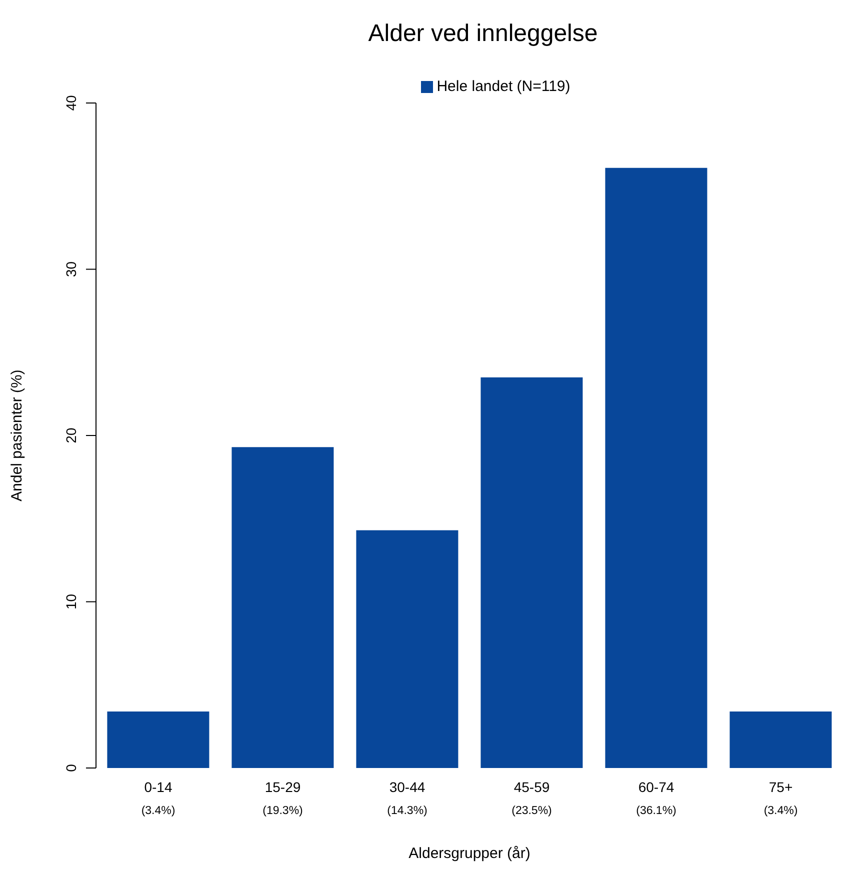 This screenshot has height=876, width=843. I want to click on x-tick-label: 30-44, so click(407, 787).